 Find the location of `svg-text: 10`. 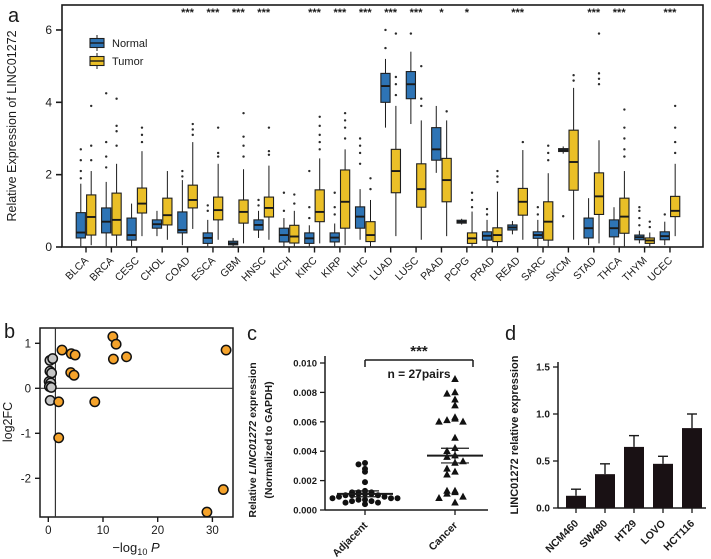

svg-text: 10 is located at coordinates (103, 531).